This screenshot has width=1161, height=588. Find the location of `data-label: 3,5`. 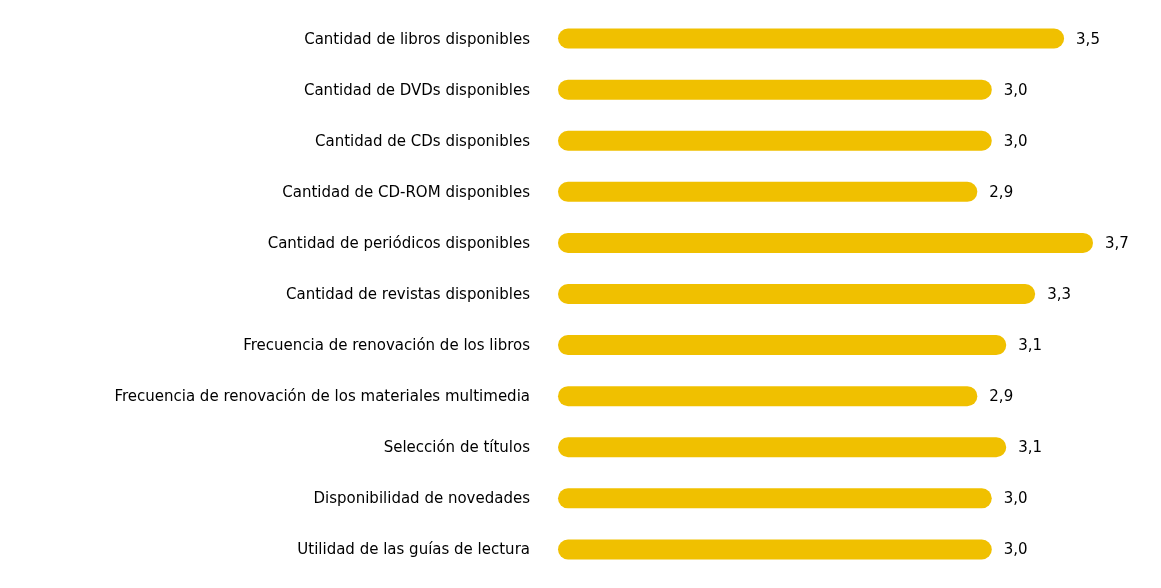

data-label: 3,5 is located at coordinates (1088, 38).